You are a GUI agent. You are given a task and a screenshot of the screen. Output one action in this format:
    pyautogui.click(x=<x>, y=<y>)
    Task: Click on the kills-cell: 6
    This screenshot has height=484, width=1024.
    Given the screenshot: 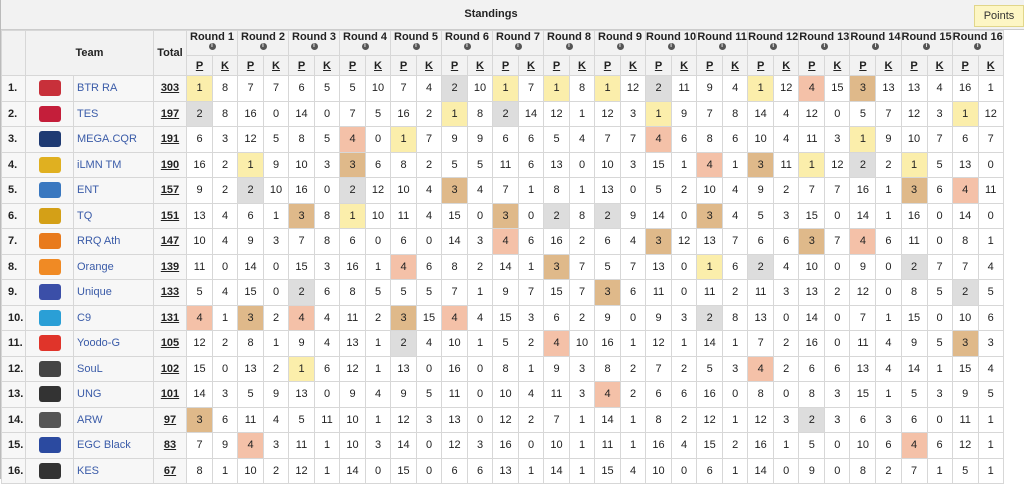 What is the action you would take?
    pyautogui.click(x=633, y=292)
    